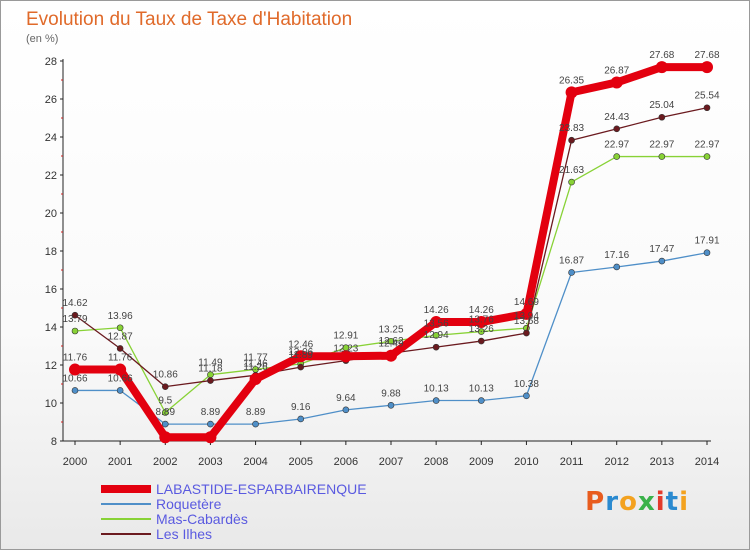 The width and height of the screenshot is (750, 550). Describe the element at coordinates (616, 117) in the screenshot. I see `data-label: 24.43` at that location.